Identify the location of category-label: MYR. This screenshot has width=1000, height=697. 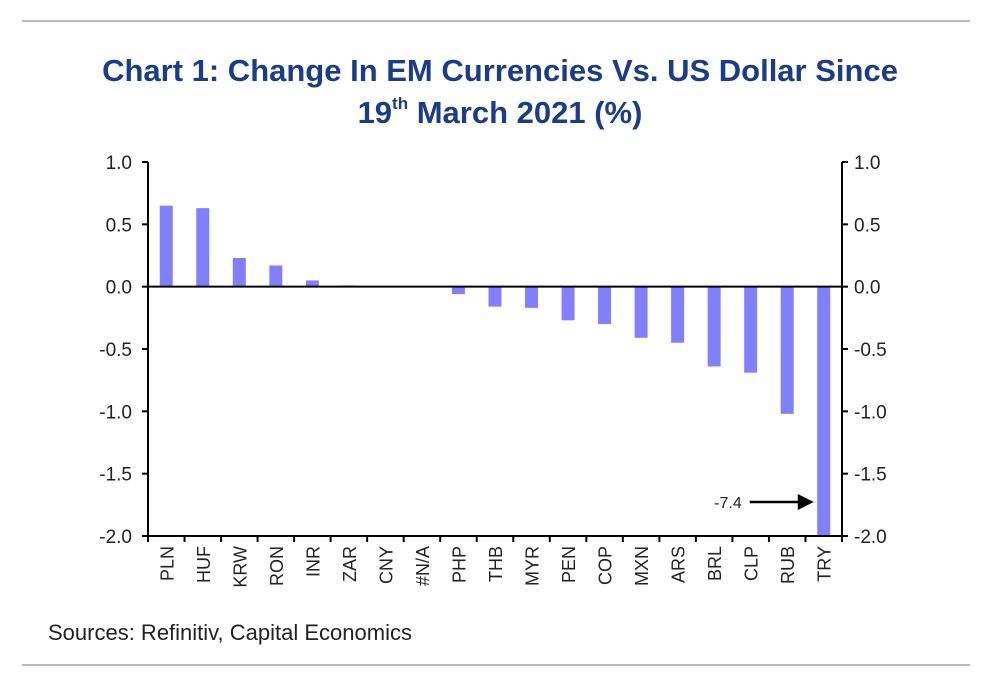
(533, 566).